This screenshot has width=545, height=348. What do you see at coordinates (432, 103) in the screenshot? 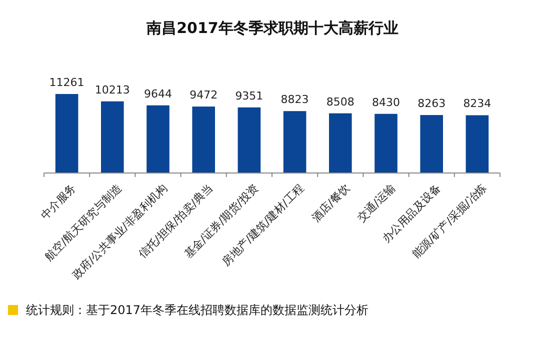
I see `data-label: 8263` at bounding box center [432, 103].